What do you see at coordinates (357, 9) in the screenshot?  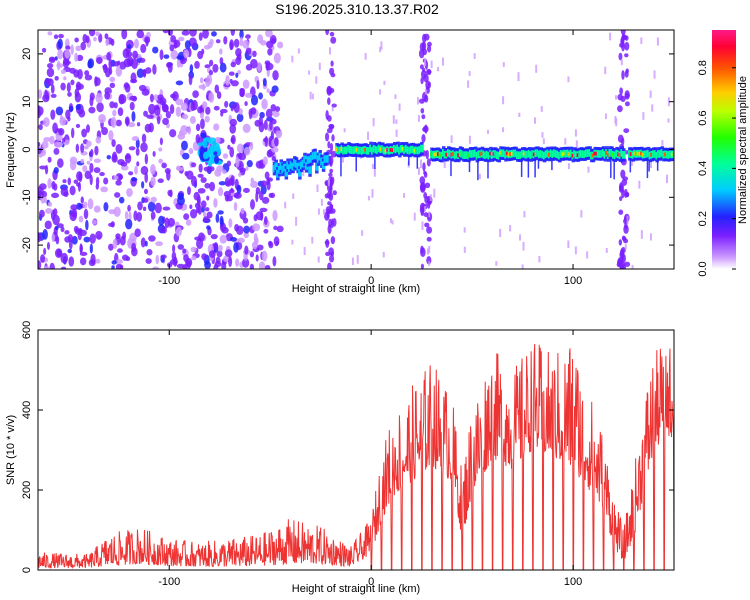 I see `figure-title: S196.2025.310.13.37.R02` at bounding box center [357, 9].